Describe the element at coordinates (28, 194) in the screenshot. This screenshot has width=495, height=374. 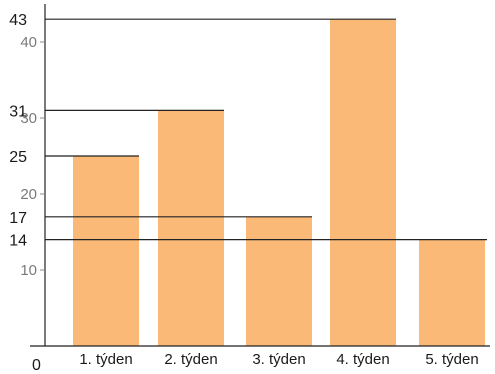
I see `y-minor-tick-label-20: 20` at that location.